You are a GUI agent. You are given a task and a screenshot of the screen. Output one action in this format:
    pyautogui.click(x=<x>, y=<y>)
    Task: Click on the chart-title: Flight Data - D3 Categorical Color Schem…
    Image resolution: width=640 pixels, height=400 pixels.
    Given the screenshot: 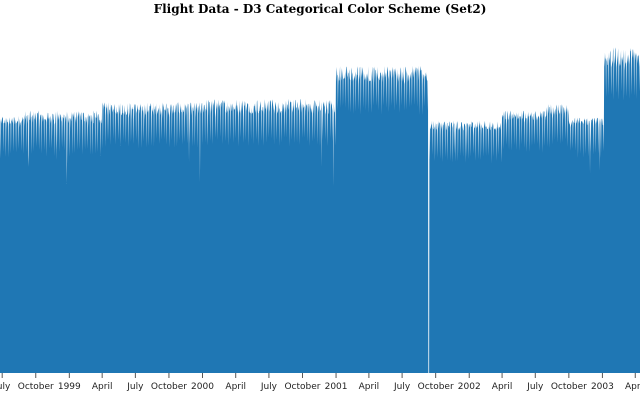 What is the action you would take?
    pyautogui.click(x=320, y=9)
    